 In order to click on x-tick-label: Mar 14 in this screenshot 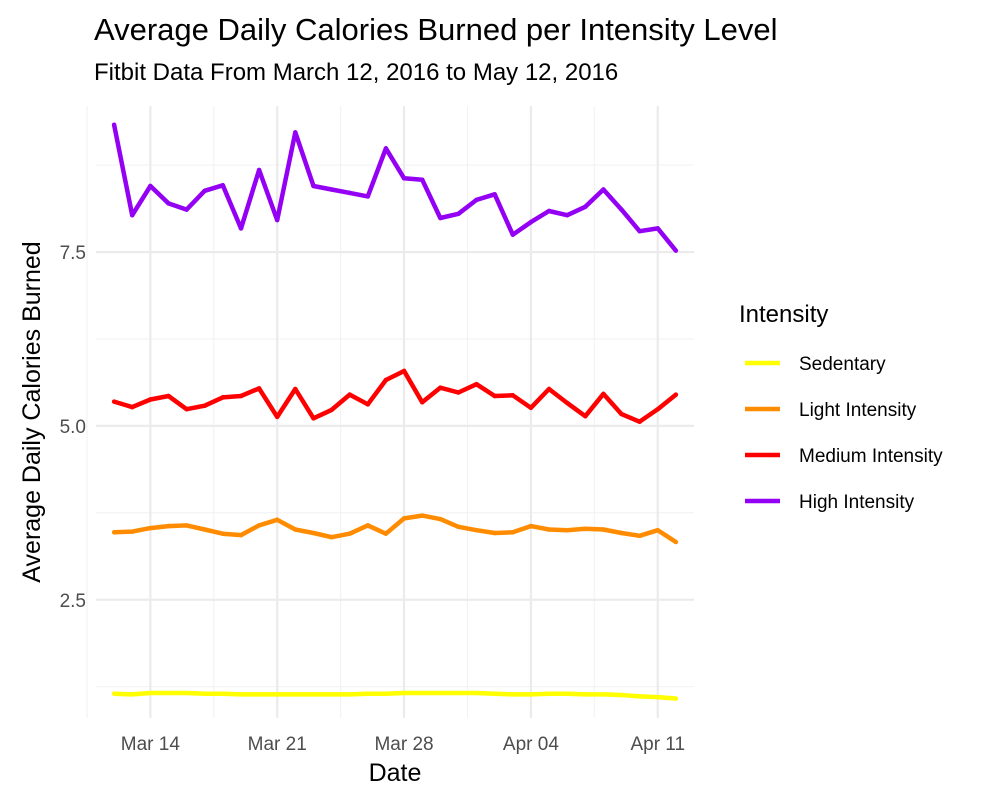, I will do `click(151, 744)`.